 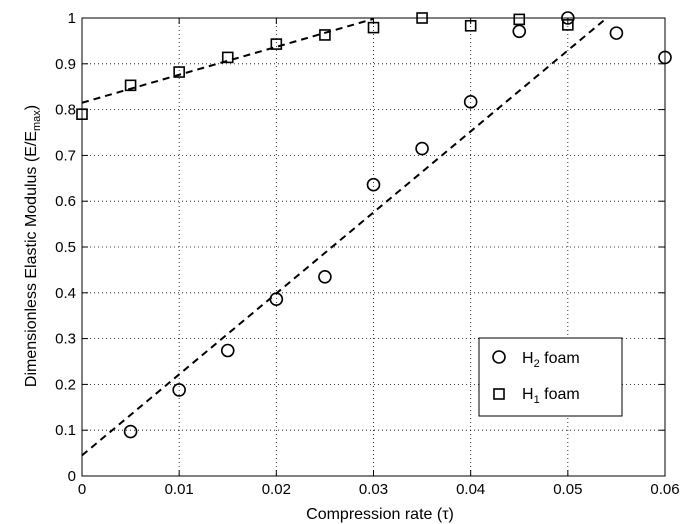 I want to click on y-tick-label: 0.5, so click(x=65, y=247).